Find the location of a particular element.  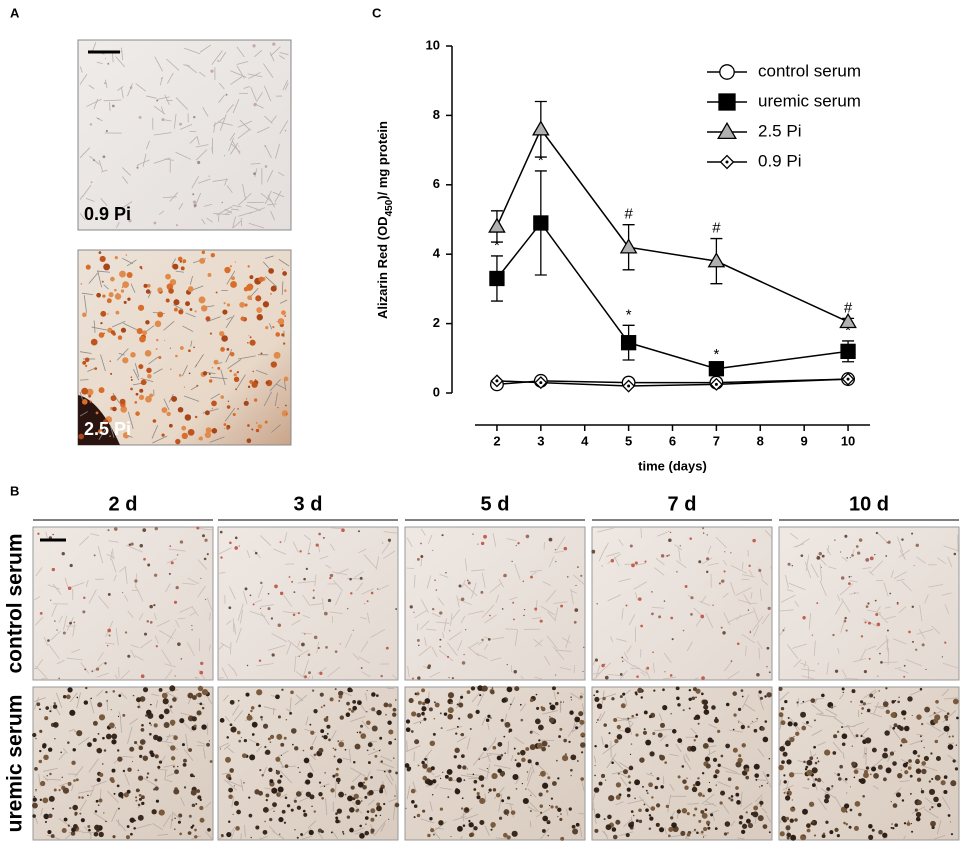

micrograph is located at coordinates (308, 603).